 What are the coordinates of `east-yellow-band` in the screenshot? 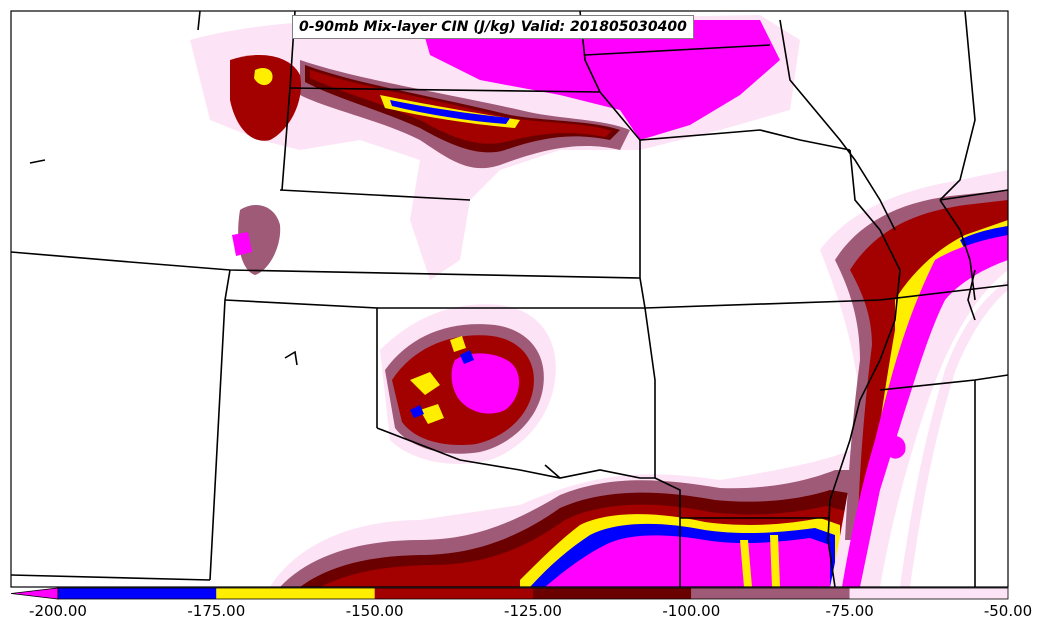 It's located at (941, 345).